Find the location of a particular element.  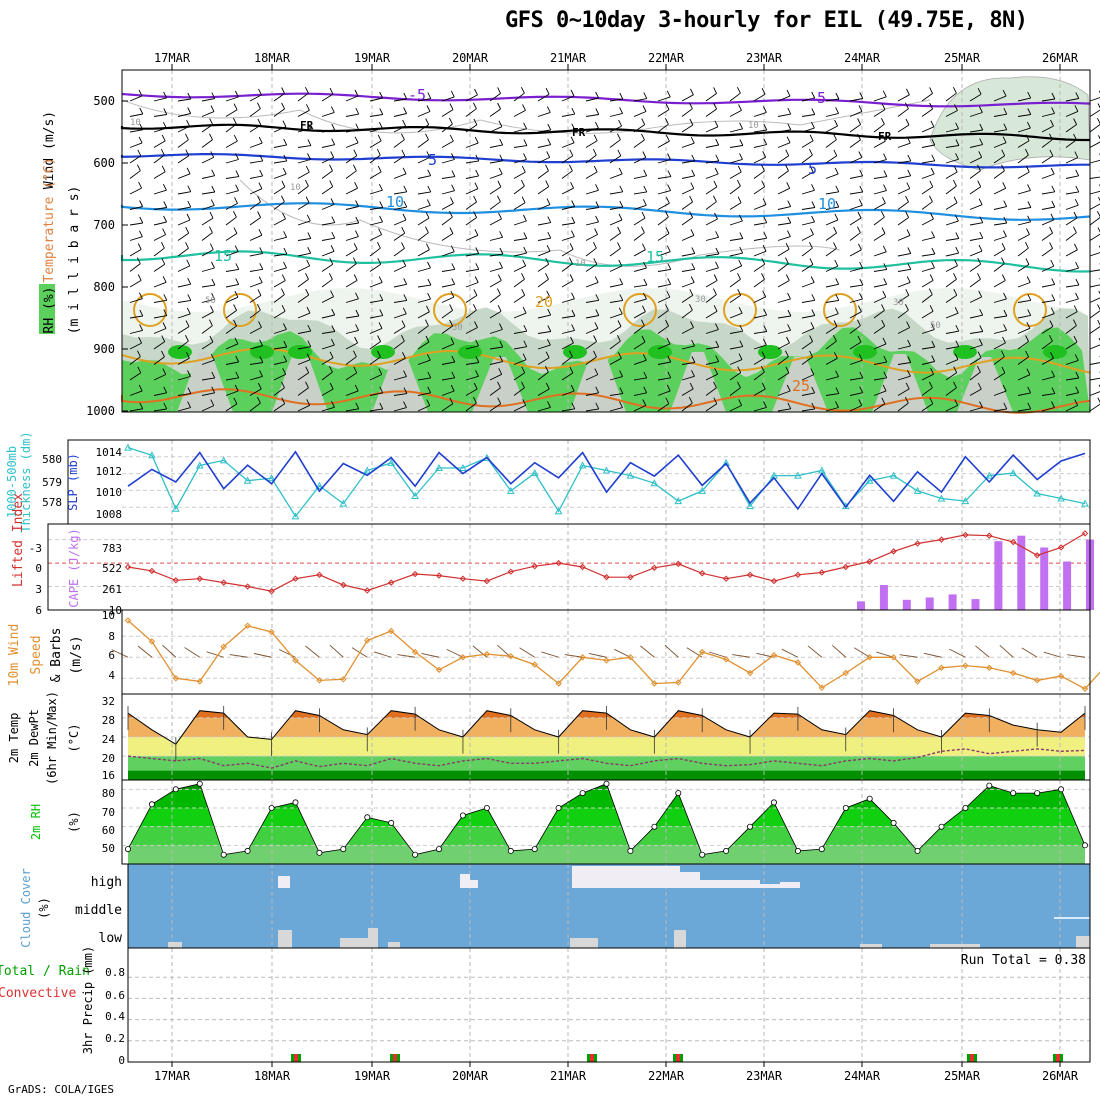

rh-contour is located at coordinates (526, 116).